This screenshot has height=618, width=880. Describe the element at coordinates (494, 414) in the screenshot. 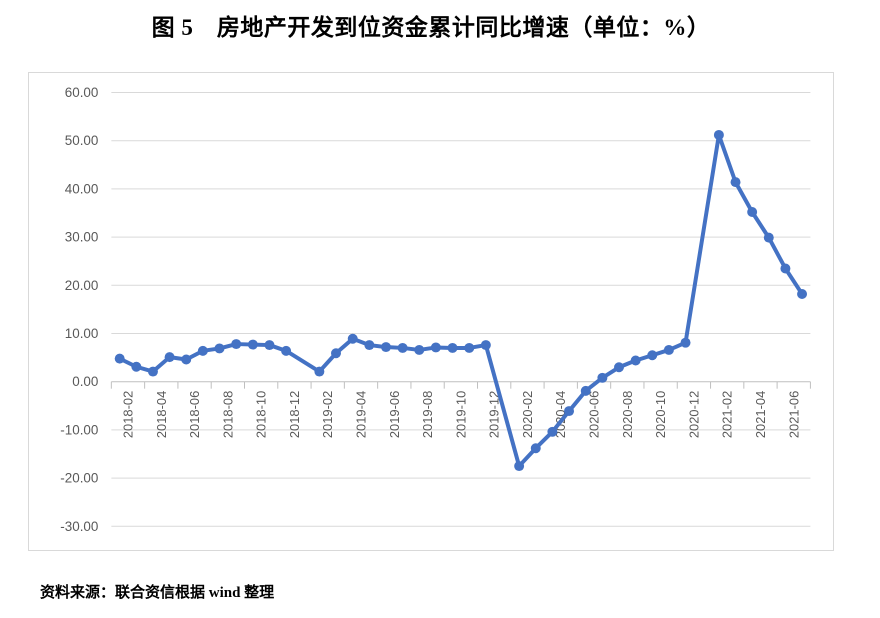

I see `x-axis-tick-label: 2019-12` at that location.